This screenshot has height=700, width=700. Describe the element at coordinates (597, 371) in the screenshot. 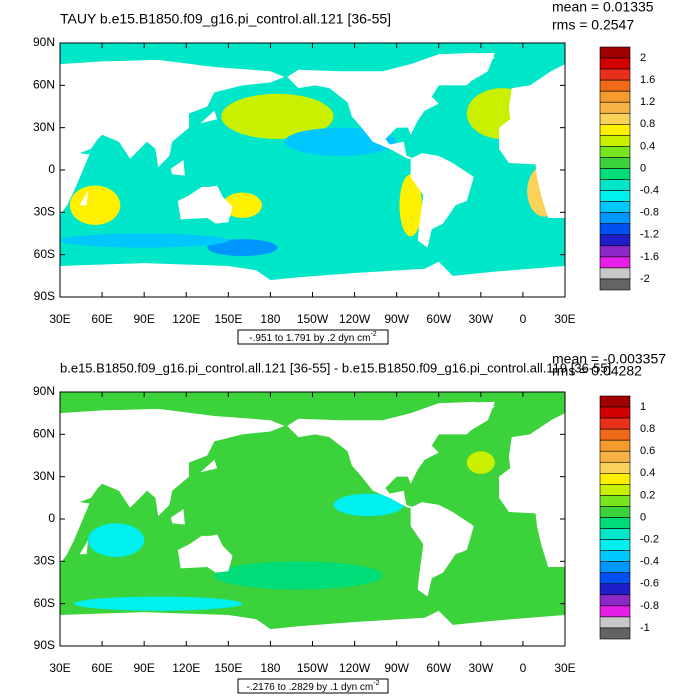

I see `rms-stat: rms = 0.04282` at that location.